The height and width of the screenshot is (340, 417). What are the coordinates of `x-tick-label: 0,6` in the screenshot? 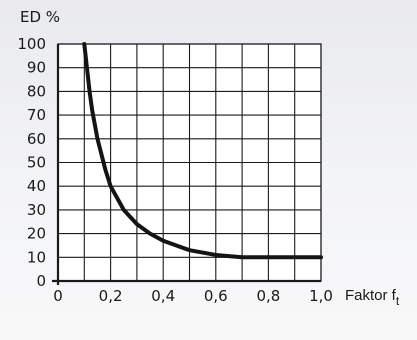 It's located at (216, 296).